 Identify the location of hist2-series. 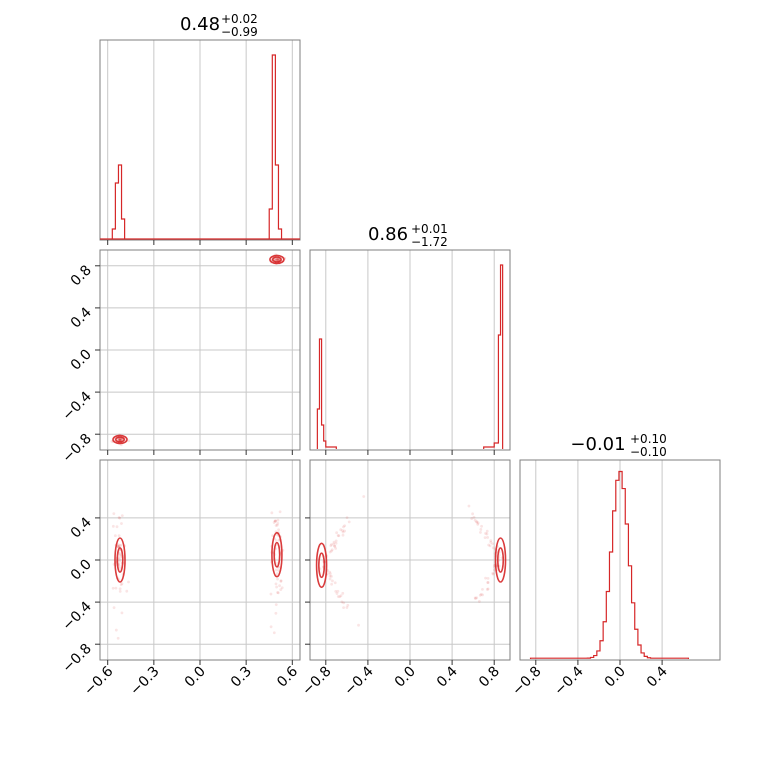
(609, 564).